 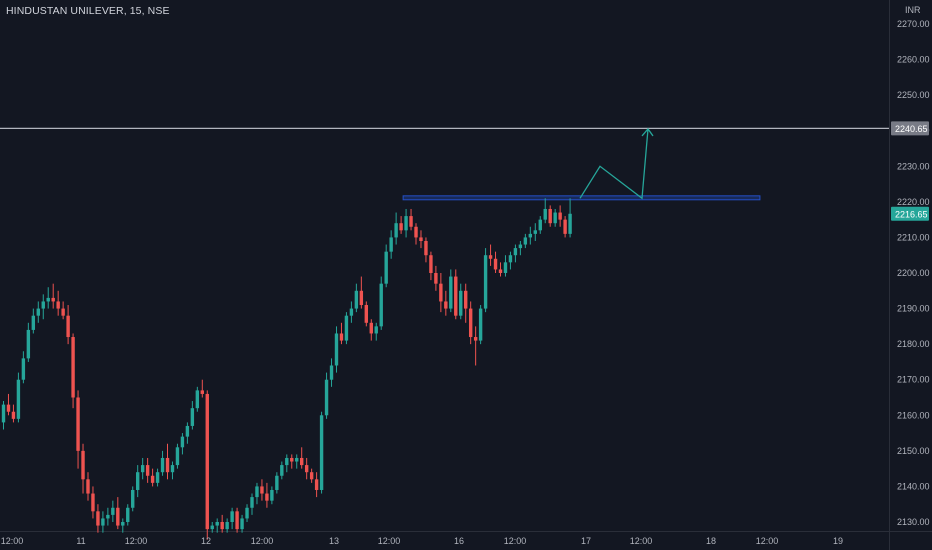 What do you see at coordinates (334, 541) in the screenshot?
I see `time-tick-label: 13` at bounding box center [334, 541].